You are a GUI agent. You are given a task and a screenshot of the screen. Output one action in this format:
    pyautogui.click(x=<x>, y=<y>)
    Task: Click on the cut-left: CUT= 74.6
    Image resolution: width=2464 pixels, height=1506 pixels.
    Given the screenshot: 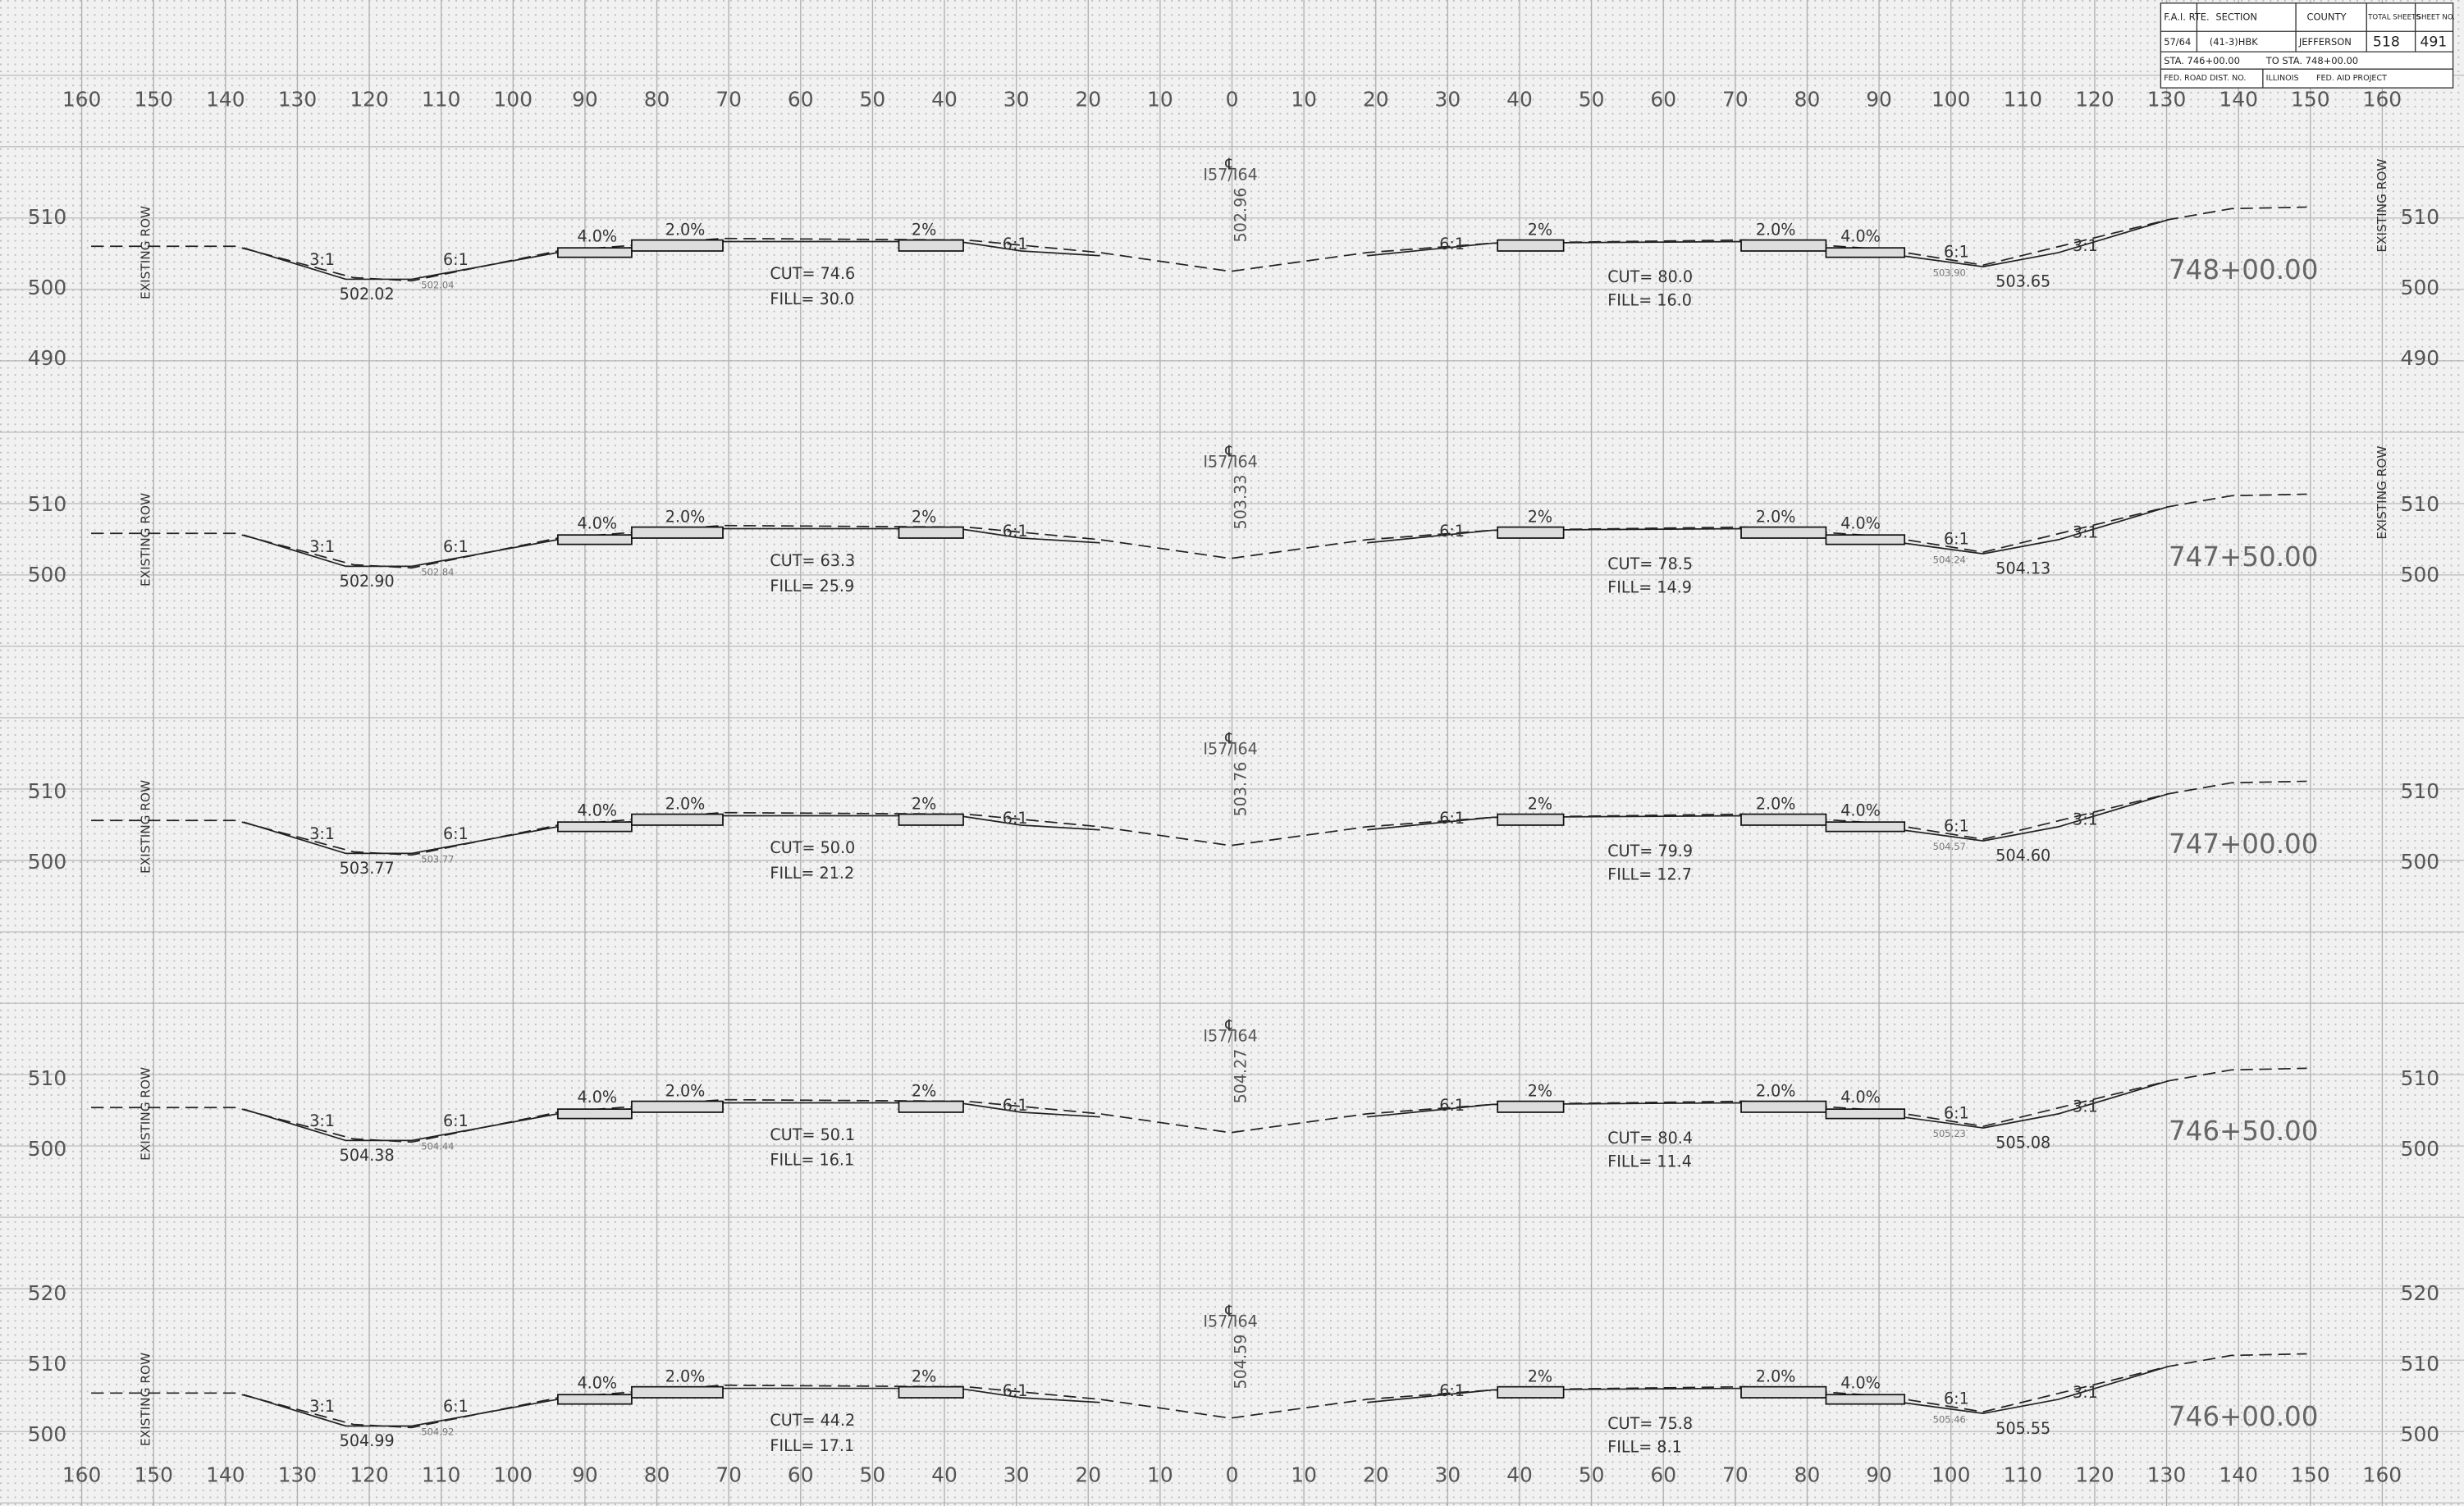 What is the action you would take?
    pyautogui.click(x=812, y=273)
    